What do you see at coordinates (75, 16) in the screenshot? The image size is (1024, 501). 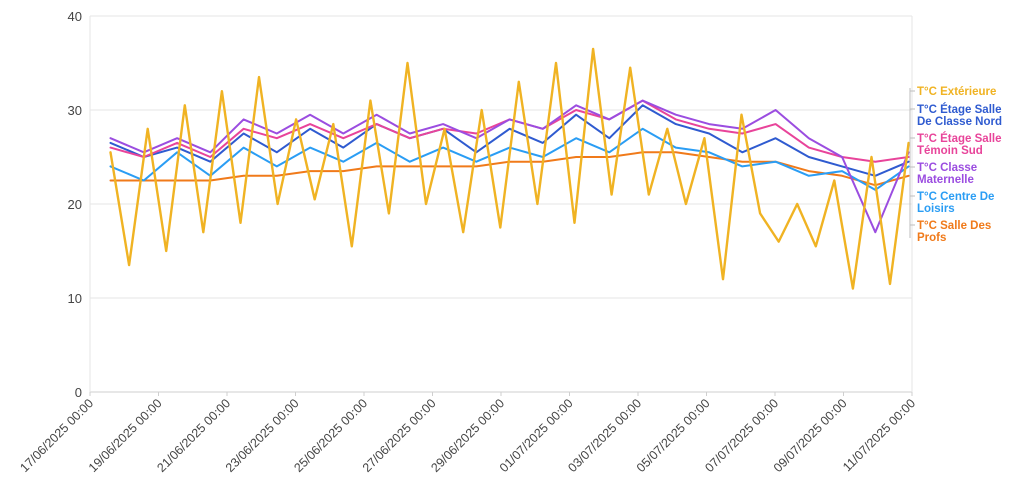 I see `y-tick-label: 40` at bounding box center [75, 16].